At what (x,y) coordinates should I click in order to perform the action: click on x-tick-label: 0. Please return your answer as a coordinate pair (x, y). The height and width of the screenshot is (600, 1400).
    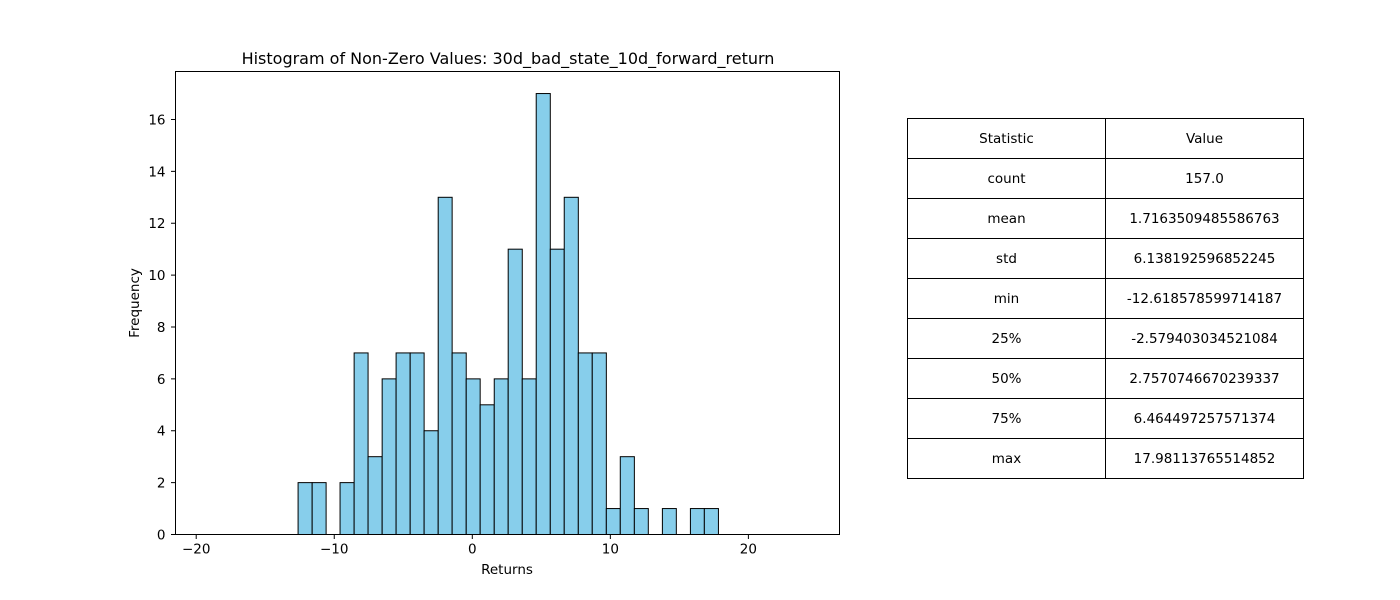
    Looking at the image, I should click on (472, 550).